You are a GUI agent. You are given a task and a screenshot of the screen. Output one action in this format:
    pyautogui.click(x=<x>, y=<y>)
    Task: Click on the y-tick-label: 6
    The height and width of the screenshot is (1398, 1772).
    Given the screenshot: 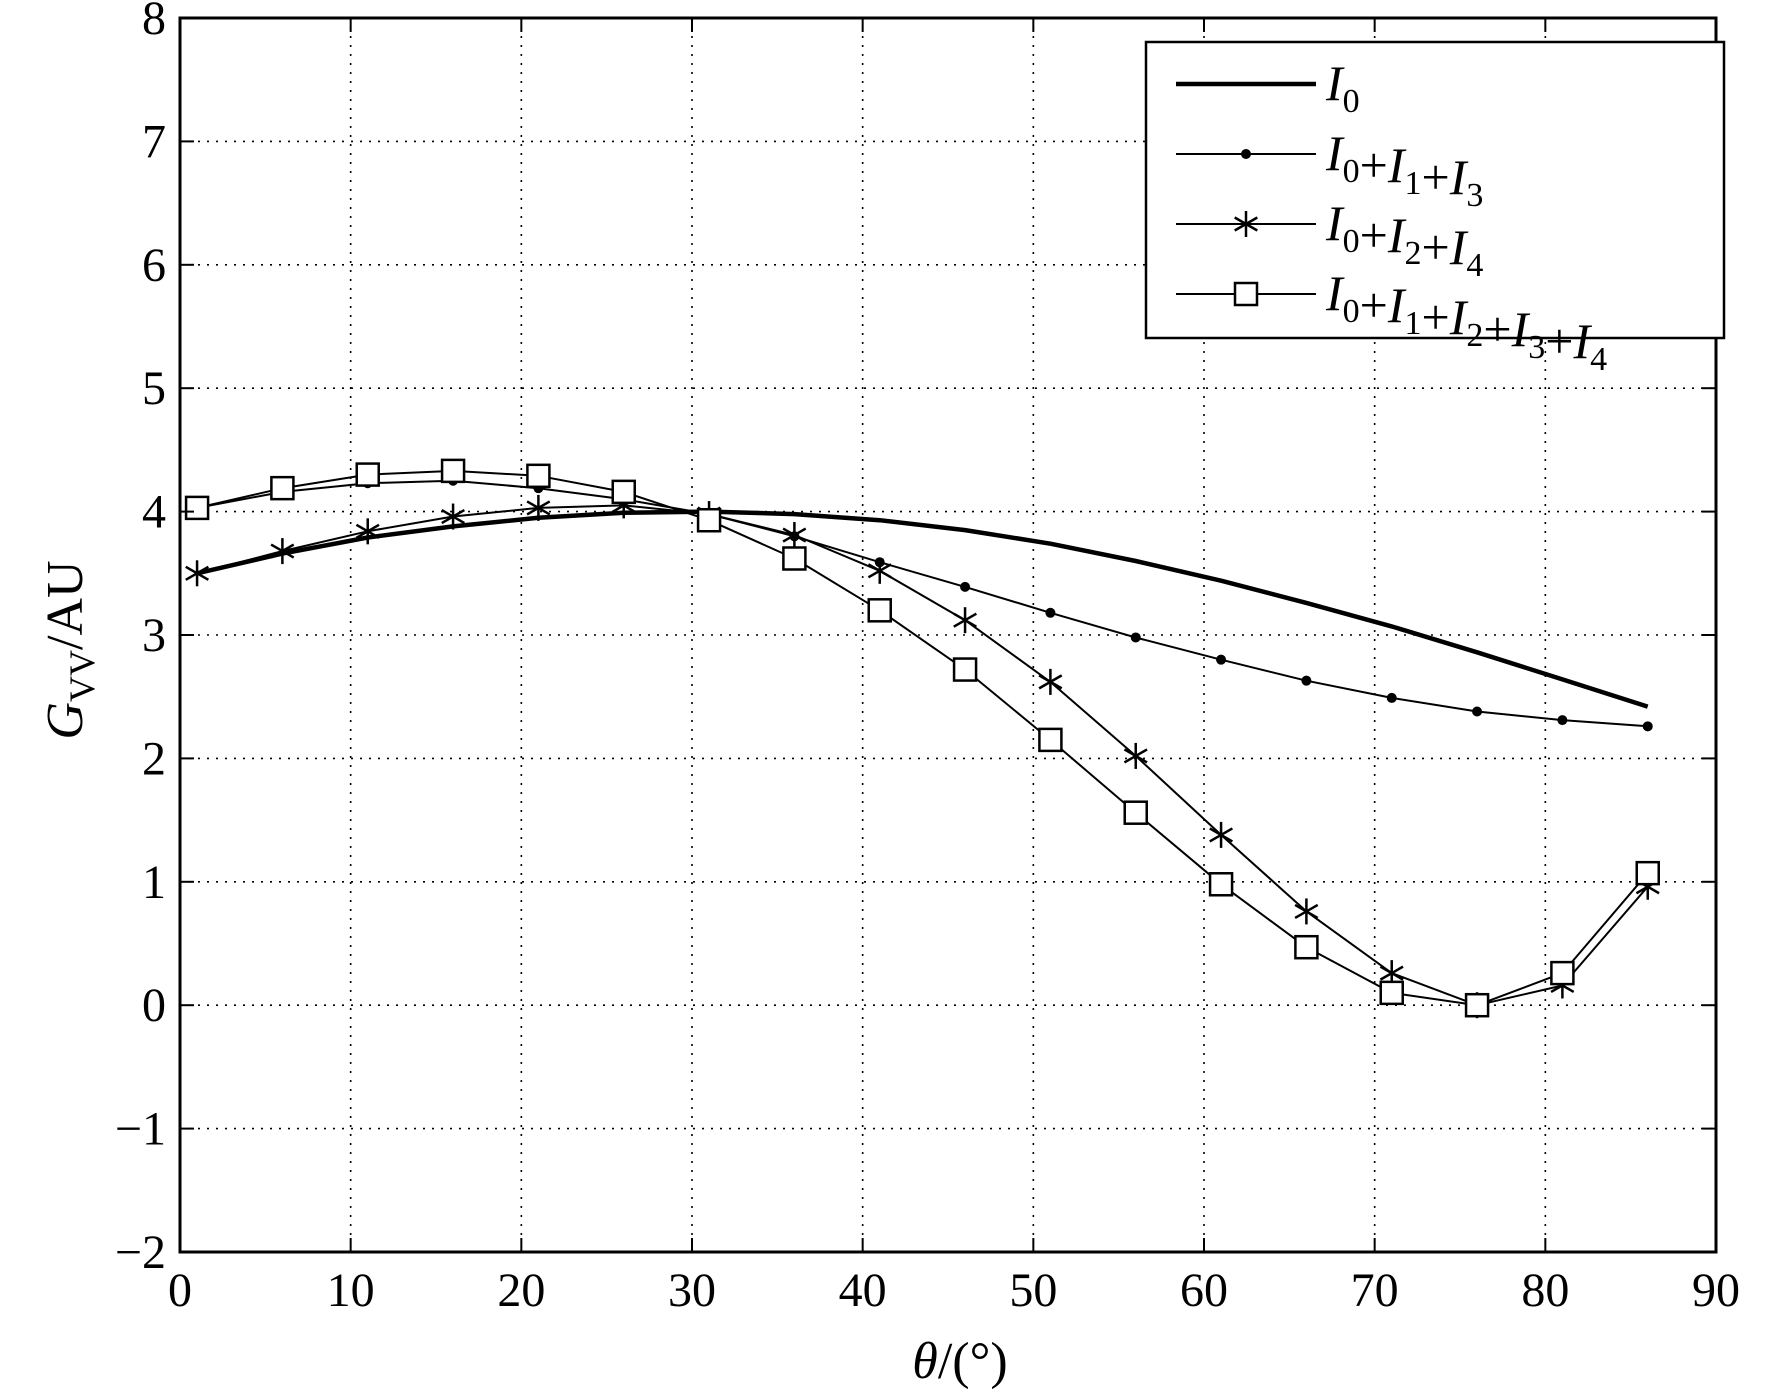 What is the action you would take?
    pyautogui.click(x=154, y=265)
    